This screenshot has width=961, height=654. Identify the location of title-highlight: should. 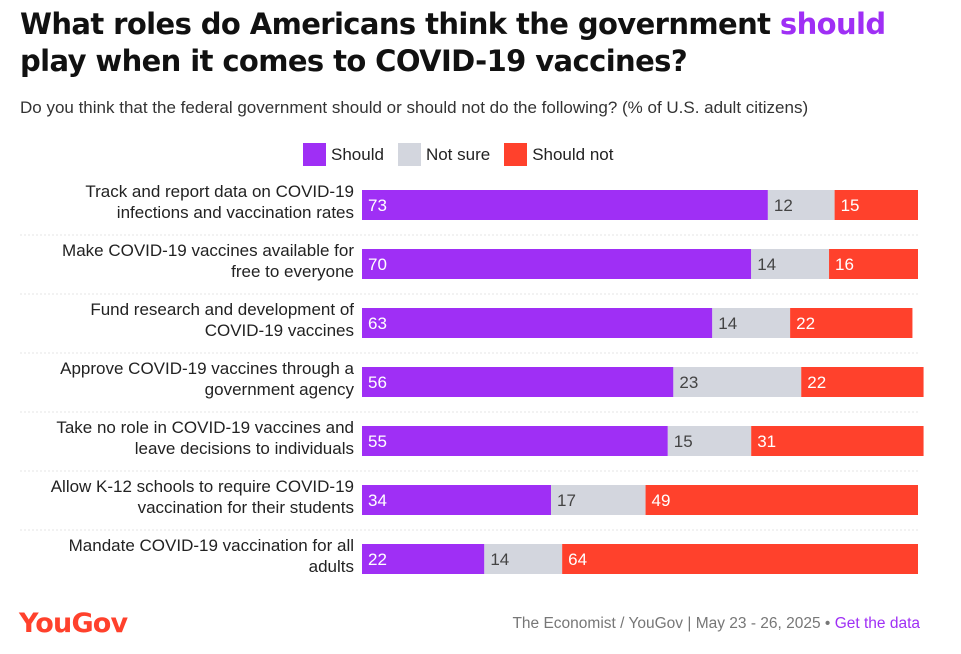
(832, 24).